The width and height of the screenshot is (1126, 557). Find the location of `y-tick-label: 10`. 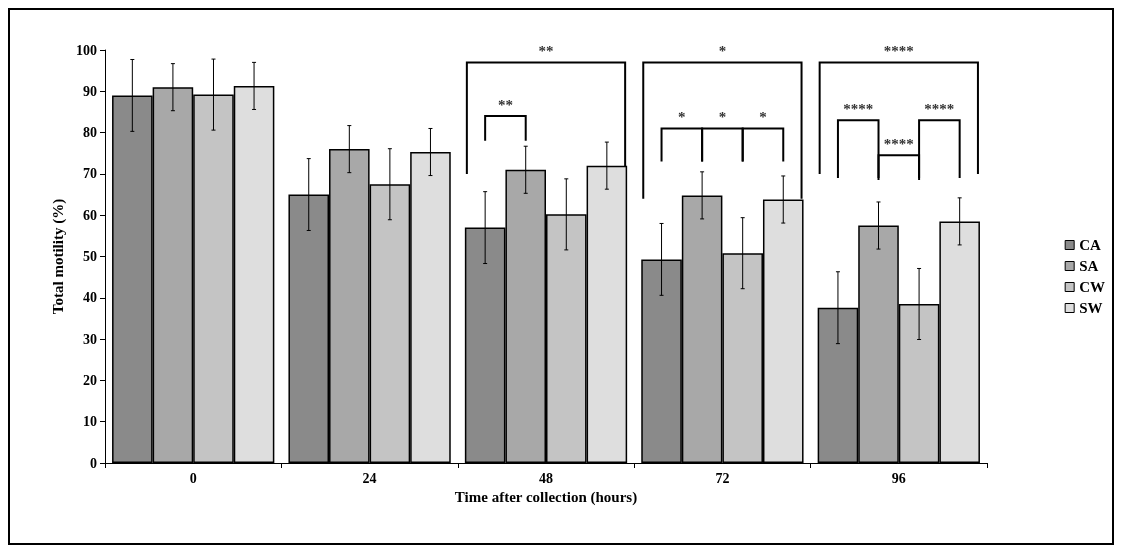

y-tick-label: 10 is located at coordinates (90, 422).